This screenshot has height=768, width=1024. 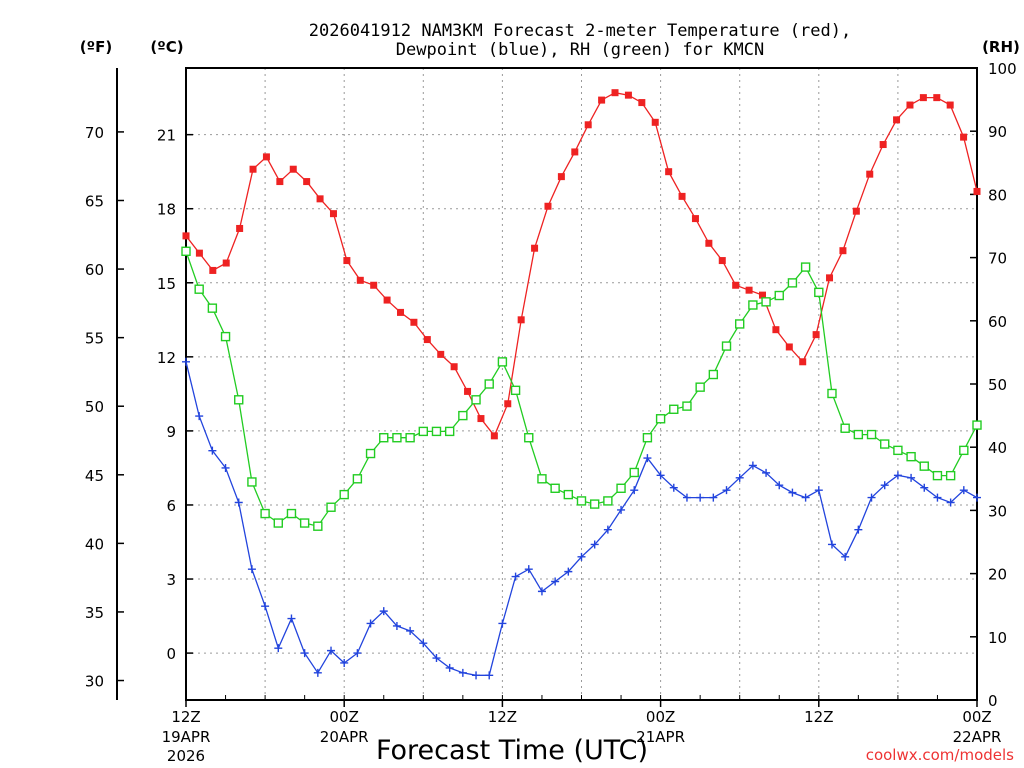 I want to click on x-tick-label-date: 21APR, so click(x=660, y=737).